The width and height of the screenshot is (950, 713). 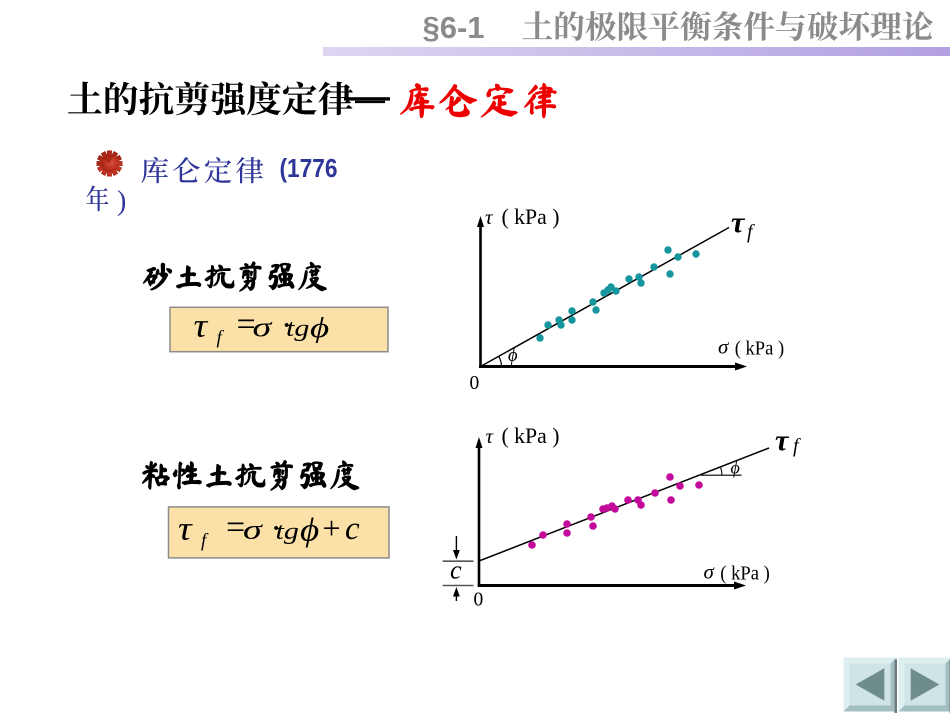 What do you see at coordinates (309, 168) in the screenshot?
I see `svg-text: (1776` at bounding box center [309, 168].